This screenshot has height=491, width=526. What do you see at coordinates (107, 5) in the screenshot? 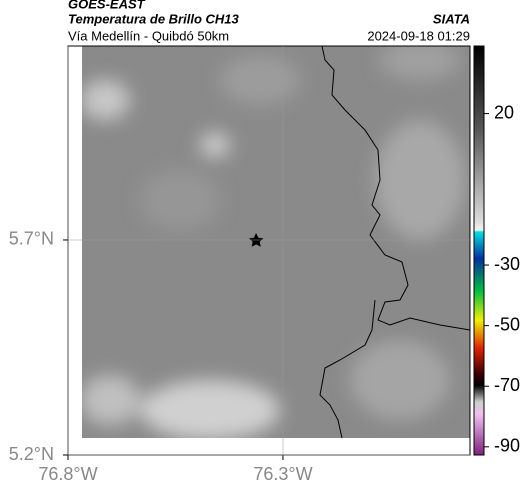
I see `title: GOES-EAST` at bounding box center [107, 5].